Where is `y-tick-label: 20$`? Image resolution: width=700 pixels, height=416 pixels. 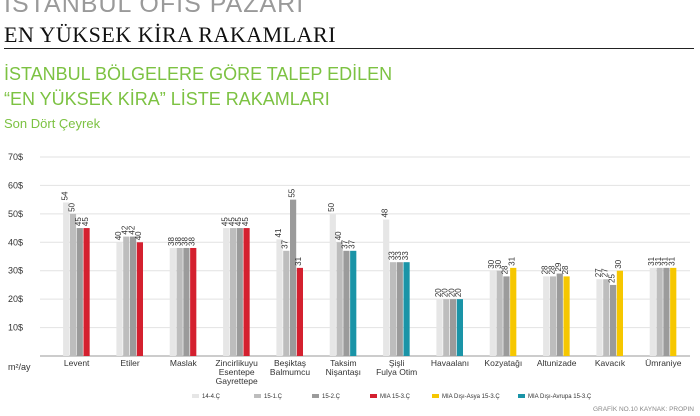 y-tick-label: 20$ is located at coordinates (15, 299).